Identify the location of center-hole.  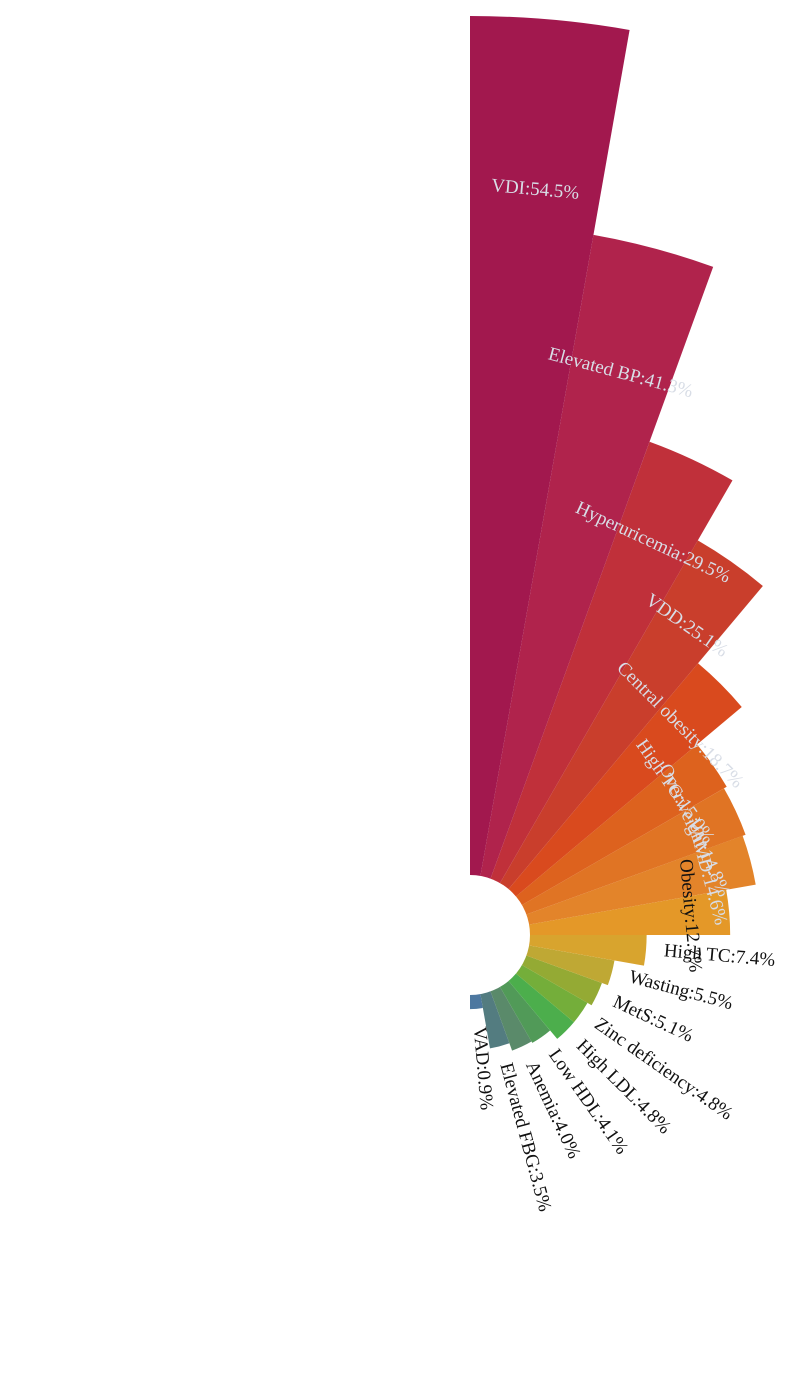
(470, 935).